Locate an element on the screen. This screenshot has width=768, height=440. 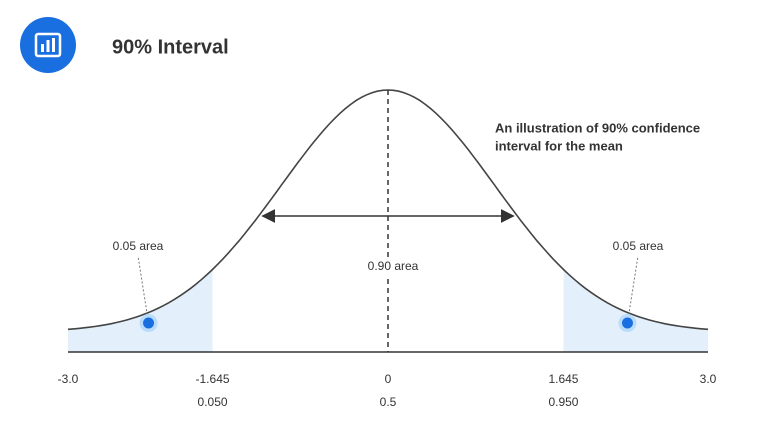
annotation: interval for the mean is located at coordinates (559, 145).